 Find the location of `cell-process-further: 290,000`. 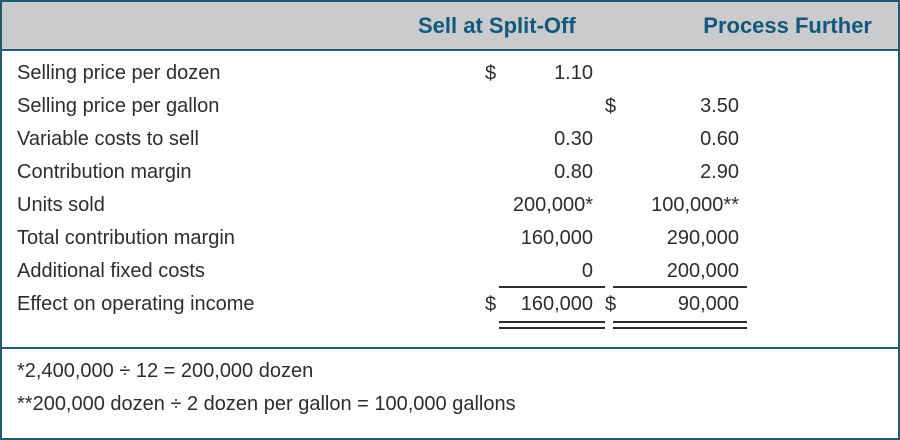

cell-process-further: 290,000 is located at coordinates (676, 238).